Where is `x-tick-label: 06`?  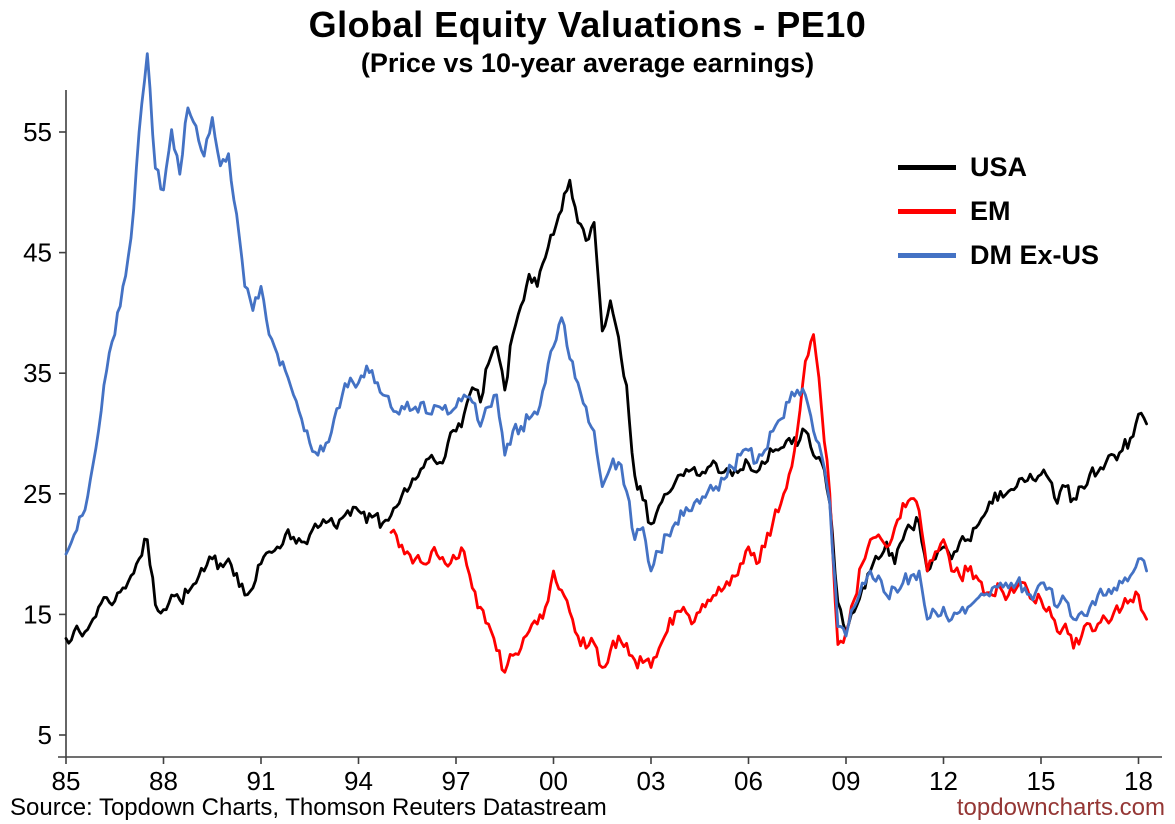
x-tick-label: 06 is located at coordinates (748, 781).